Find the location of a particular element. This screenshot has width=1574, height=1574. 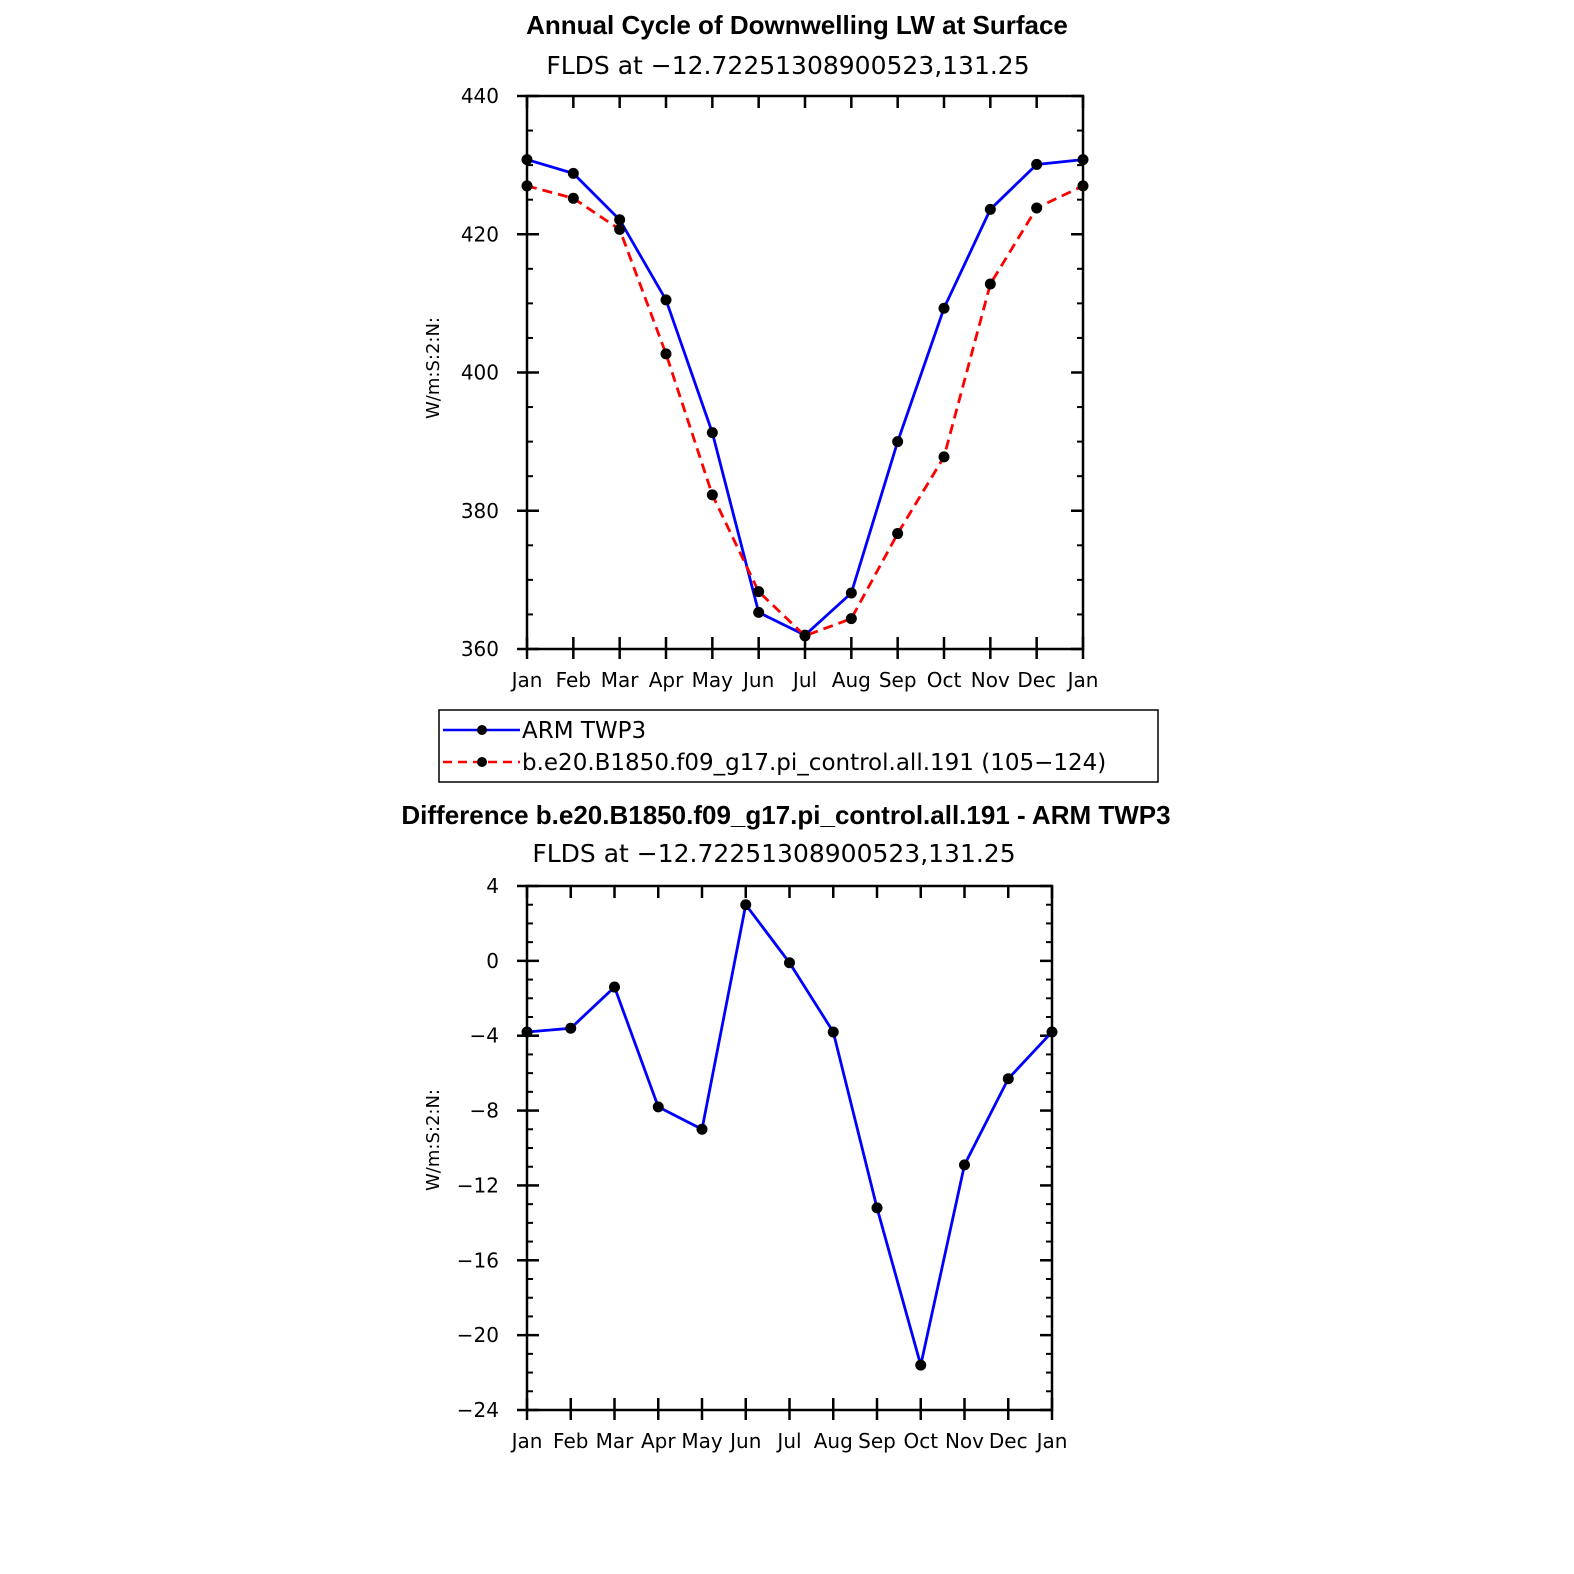

legend-item-arm: ARM TWP3 is located at coordinates (544, 731).